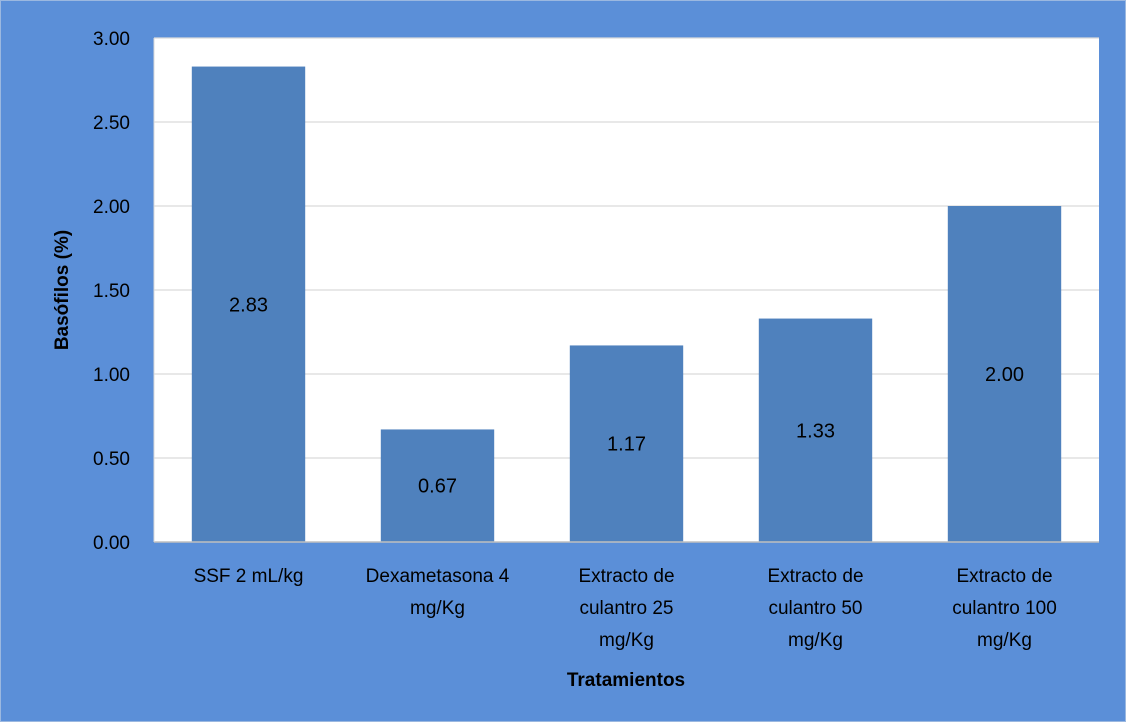  Describe the element at coordinates (111, 207) in the screenshot. I see `y-tick-label: 2.00` at that location.